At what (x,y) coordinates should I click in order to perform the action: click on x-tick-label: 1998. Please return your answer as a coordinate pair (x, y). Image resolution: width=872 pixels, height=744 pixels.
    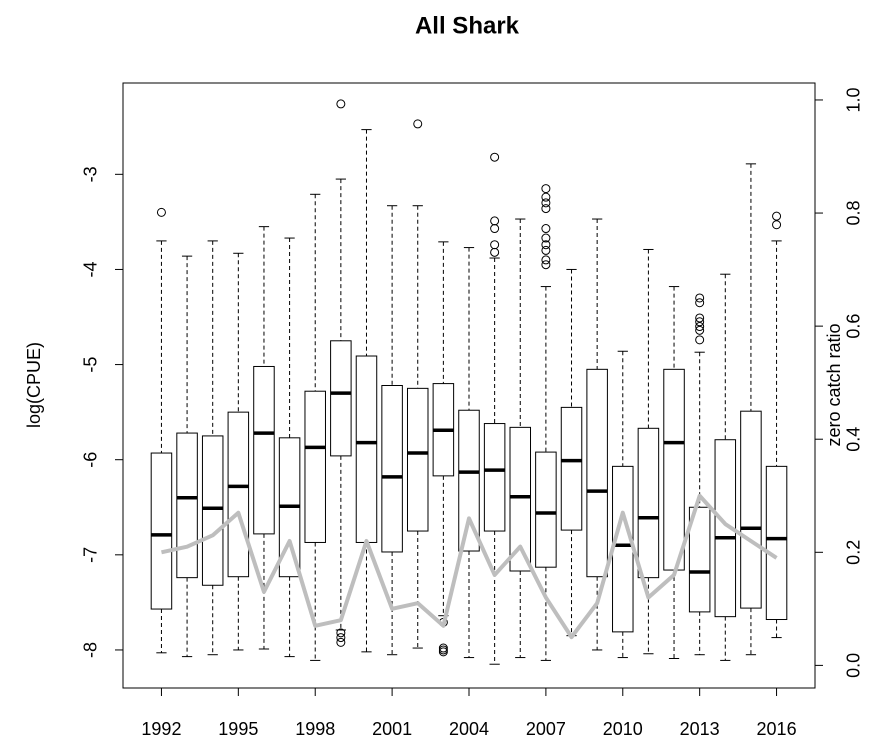
    Looking at the image, I should click on (315, 729).